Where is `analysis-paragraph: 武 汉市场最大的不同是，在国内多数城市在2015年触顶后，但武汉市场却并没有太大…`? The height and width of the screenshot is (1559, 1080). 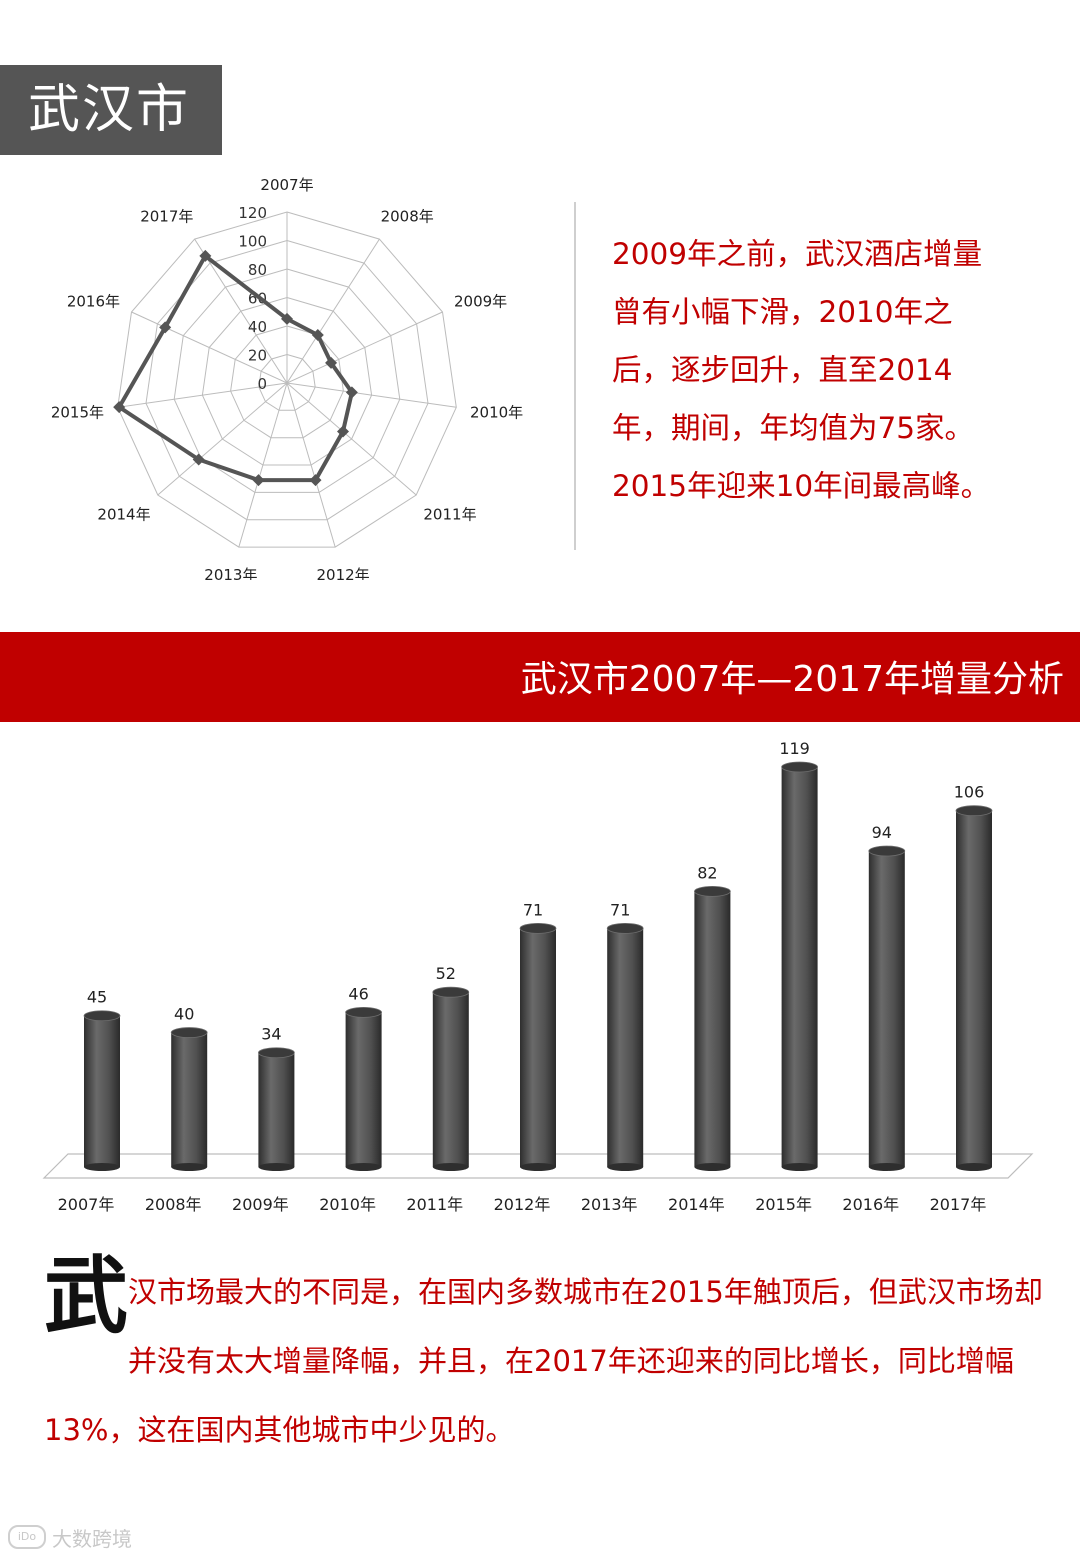 analysis-paragraph: 武 汉市场最大的不同是，在国内多数城市在2015年触顶后，但武汉市场却并没有太大… is located at coordinates (544, 1359).